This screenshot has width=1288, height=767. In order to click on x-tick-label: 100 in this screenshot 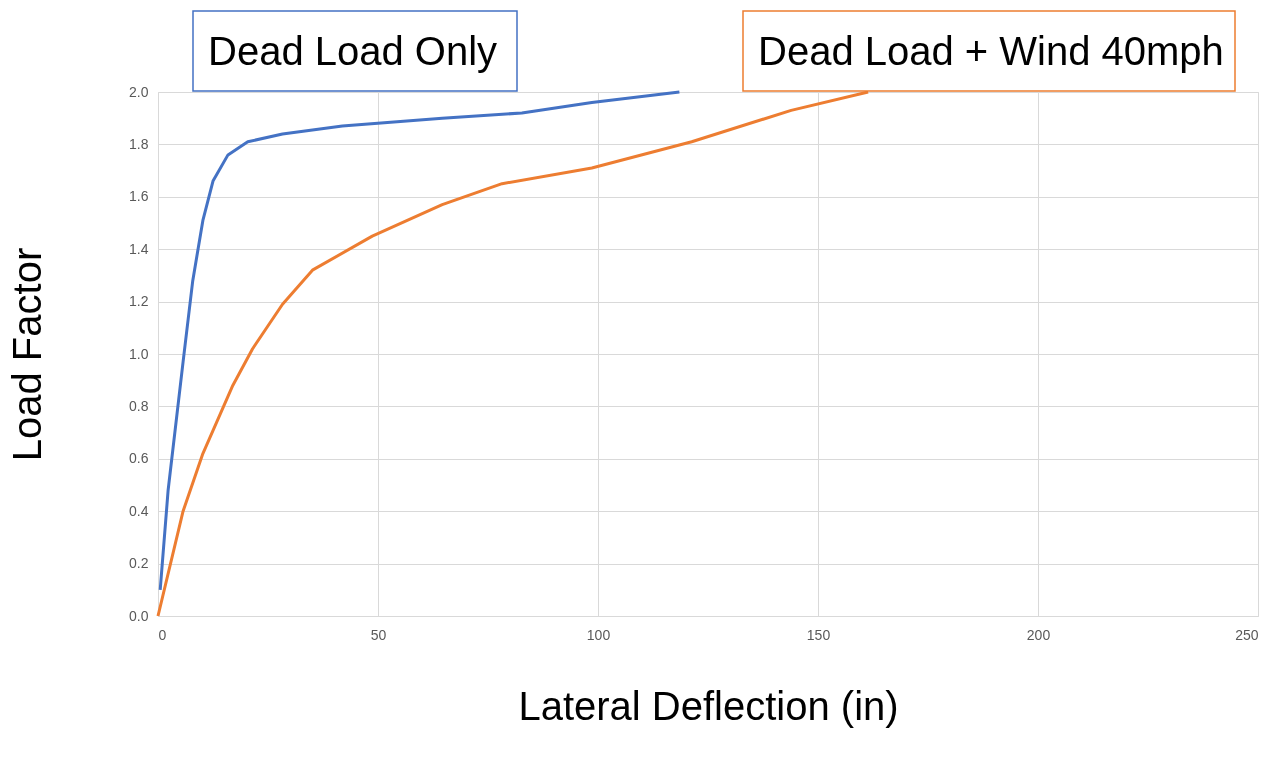, I will do `click(598, 634)`.